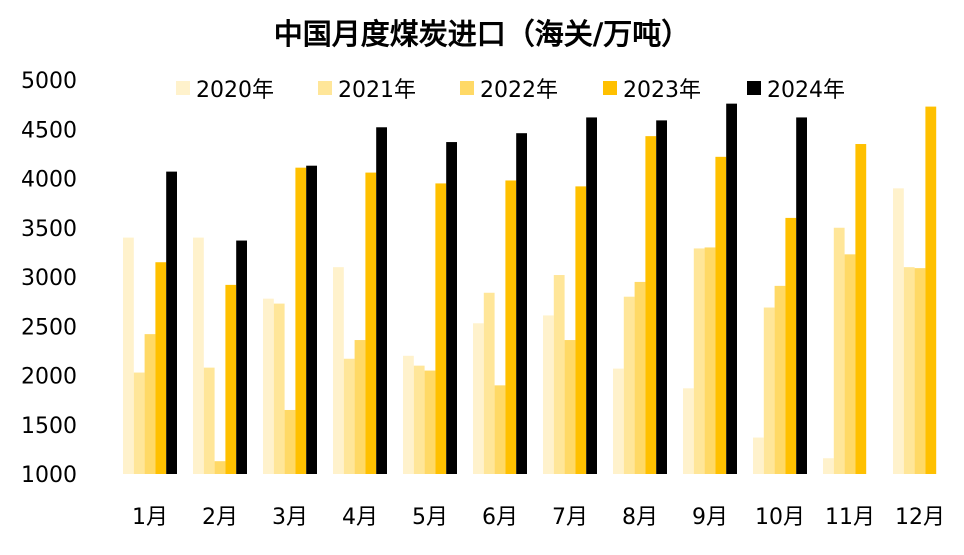 Image resolution: width=964 pixels, height=555 pixels. Describe the element at coordinates (721, 315) in the screenshot. I see `bar-2023年-9月` at that location.